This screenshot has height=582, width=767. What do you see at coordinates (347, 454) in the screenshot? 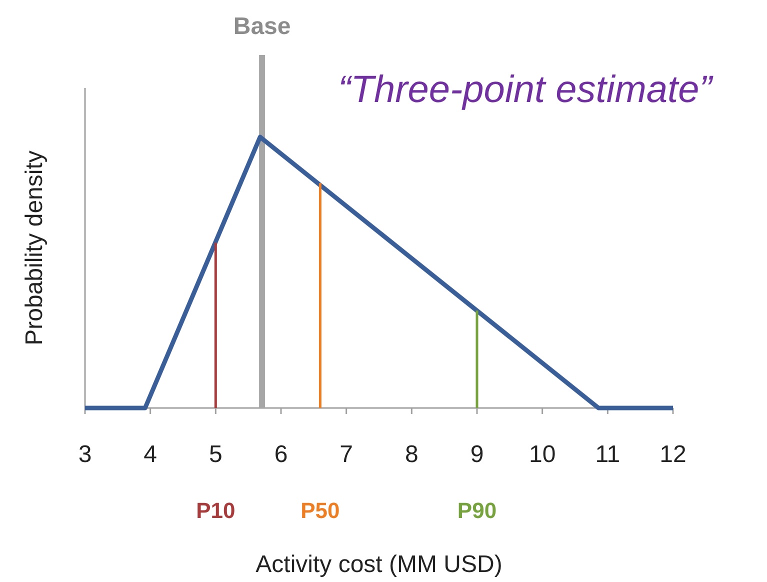
I see `x-tick-label: 7` at bounding box center [347, 454].